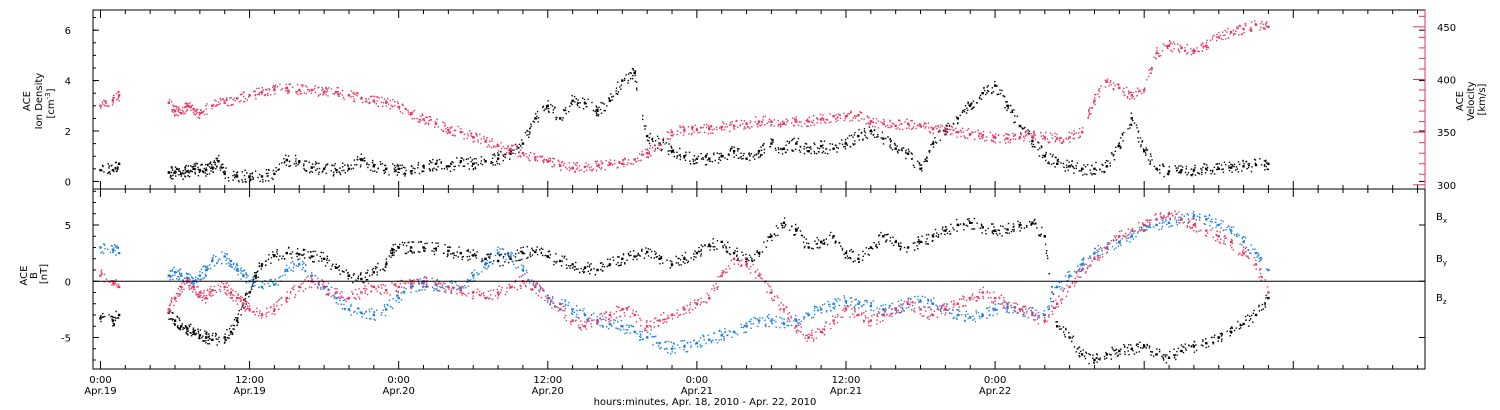  What do you see at coordinates (119, 95) in the screenshot?
I see `velocity-series-point` at bounding box center [119, 95].